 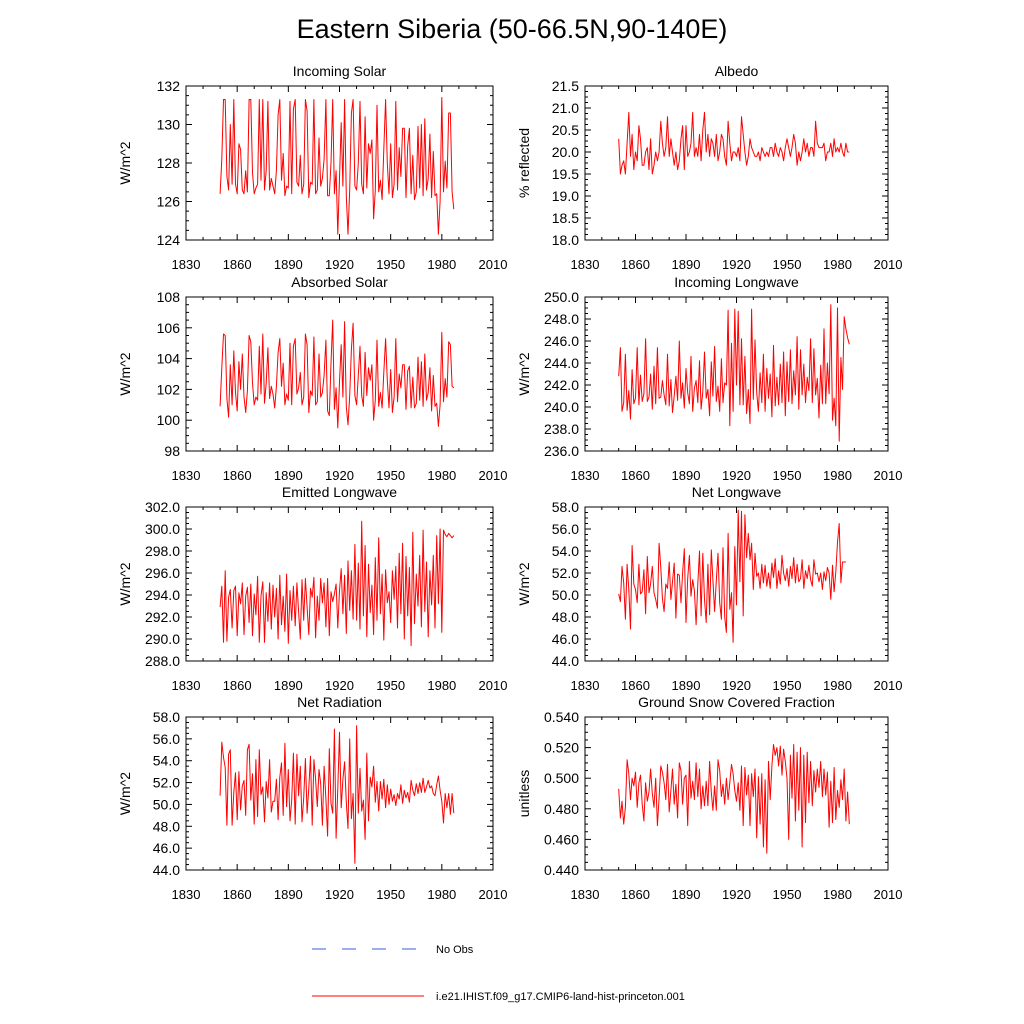 I want to click on panel-title: Net Longwave, so click(x=737, y=492).